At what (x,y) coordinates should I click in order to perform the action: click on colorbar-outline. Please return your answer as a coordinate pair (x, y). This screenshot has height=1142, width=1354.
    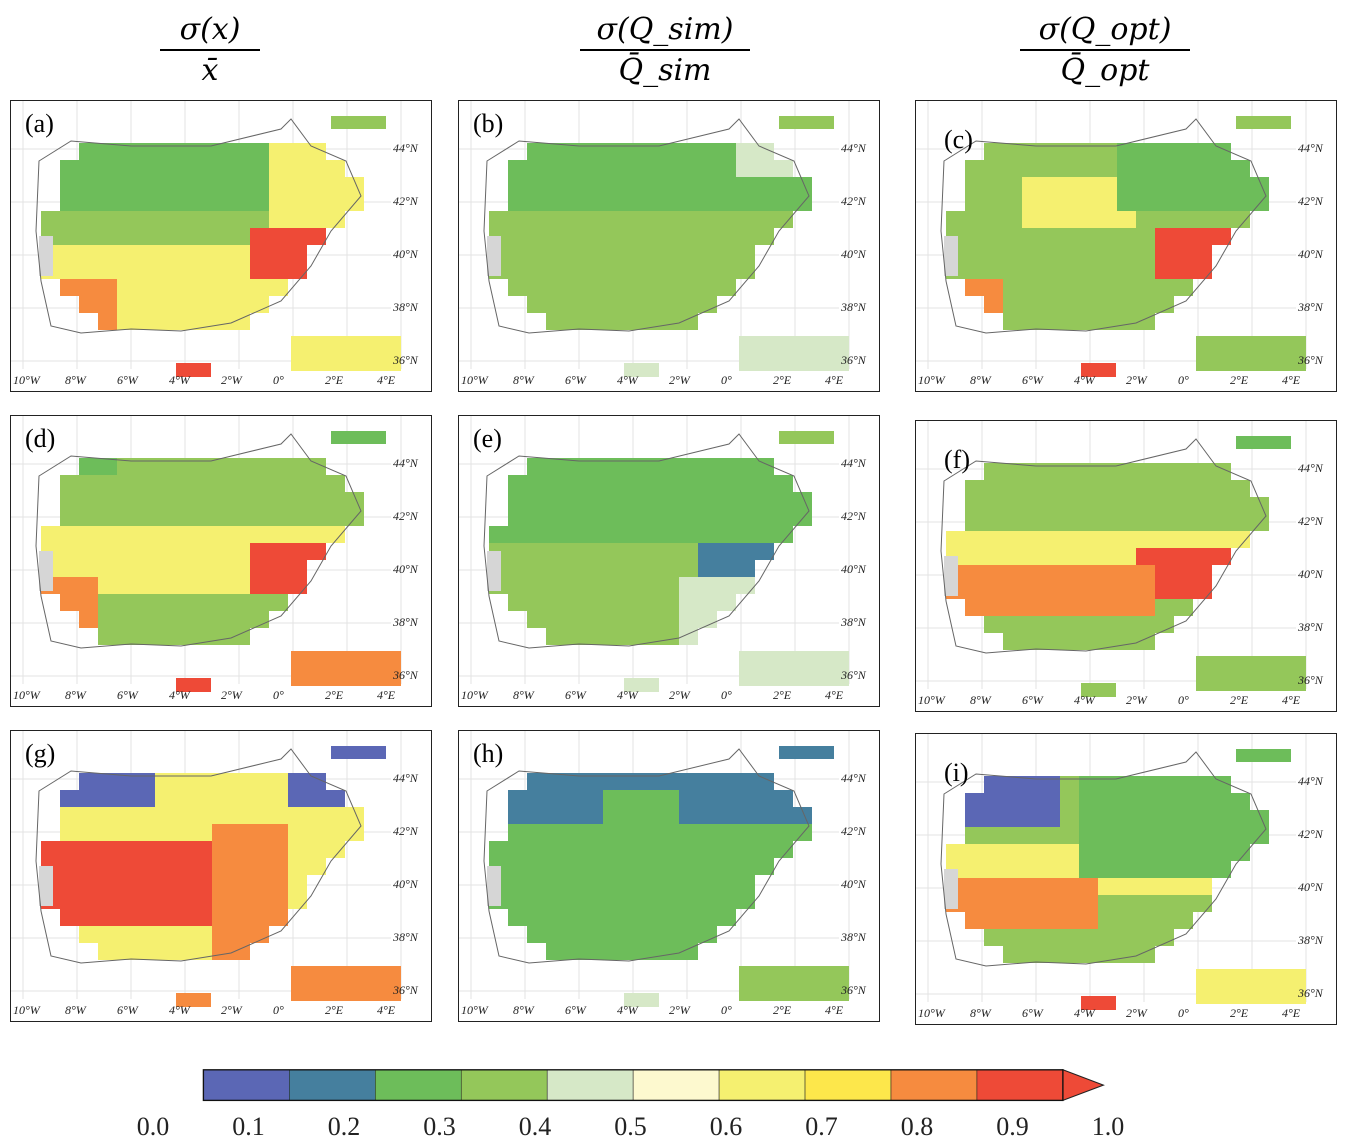
    Looking at the image, I should click on (633, 1085).